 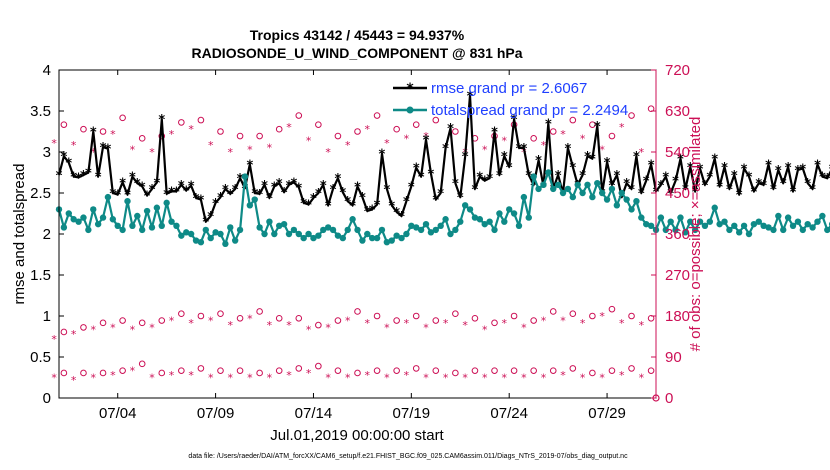 What do you see at coordinates (47, 234) in the screenshot?
I see `left-y-axis: 0 0.5 1 1.5 2 2.5 3 3.5 4` at bounding box center [47, 234].